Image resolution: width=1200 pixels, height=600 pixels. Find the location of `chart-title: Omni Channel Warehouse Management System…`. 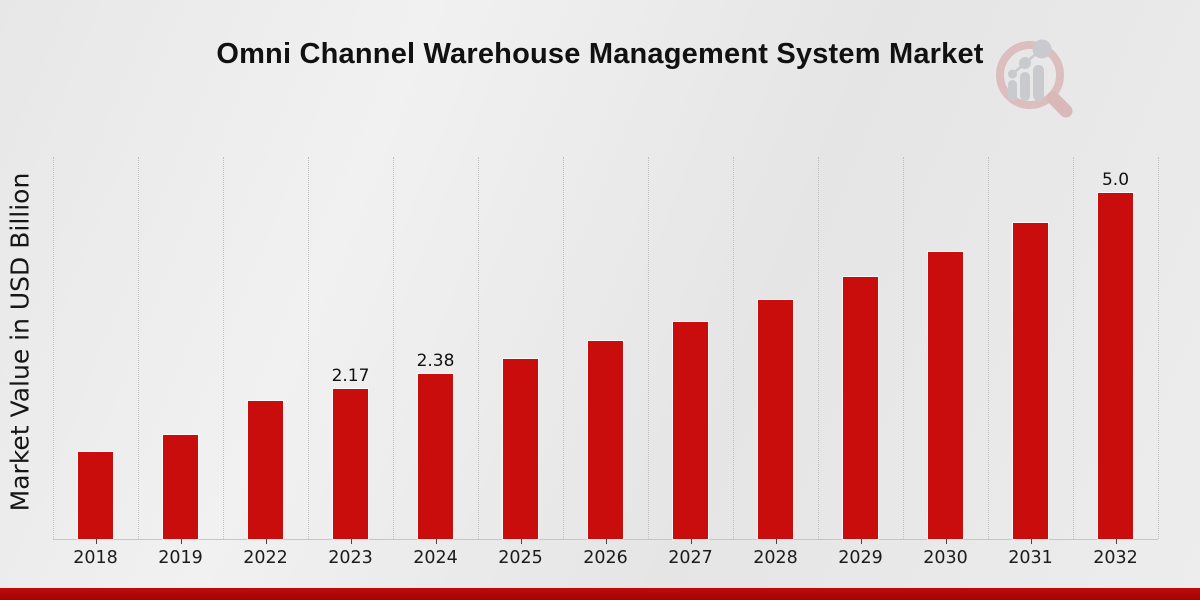

chart-title: Omni Channel Warehouse Management System… is located at coordinates (600, 54).